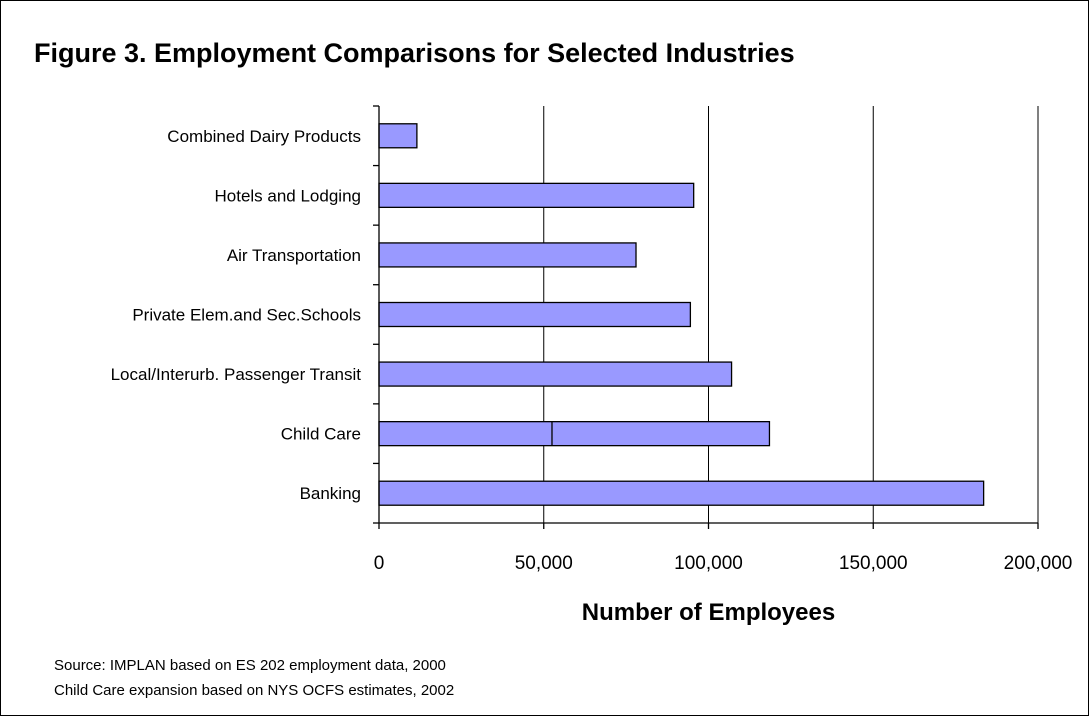 The width and height of the screenshot is (1089, 716). Describe the element at coordinates (236, 374) in the screenshot. I see `category-label: Local/Interurb. Passenger Transit` at that location.